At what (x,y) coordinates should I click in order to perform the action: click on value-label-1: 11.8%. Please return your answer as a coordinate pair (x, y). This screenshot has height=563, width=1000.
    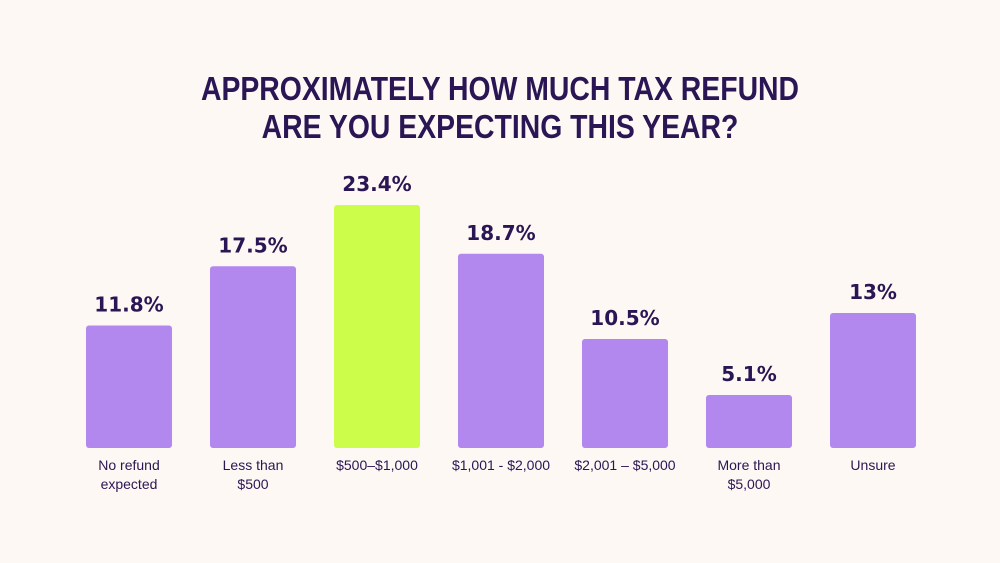
    Looking at the image, I should click on (128, 304).